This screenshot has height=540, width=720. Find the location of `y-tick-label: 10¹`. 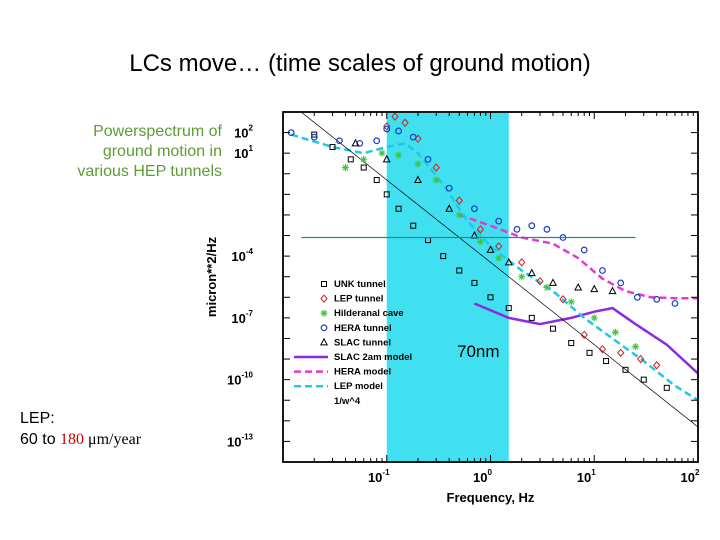

y-tick-label: 10¹ is located at coordinates (243, 152).